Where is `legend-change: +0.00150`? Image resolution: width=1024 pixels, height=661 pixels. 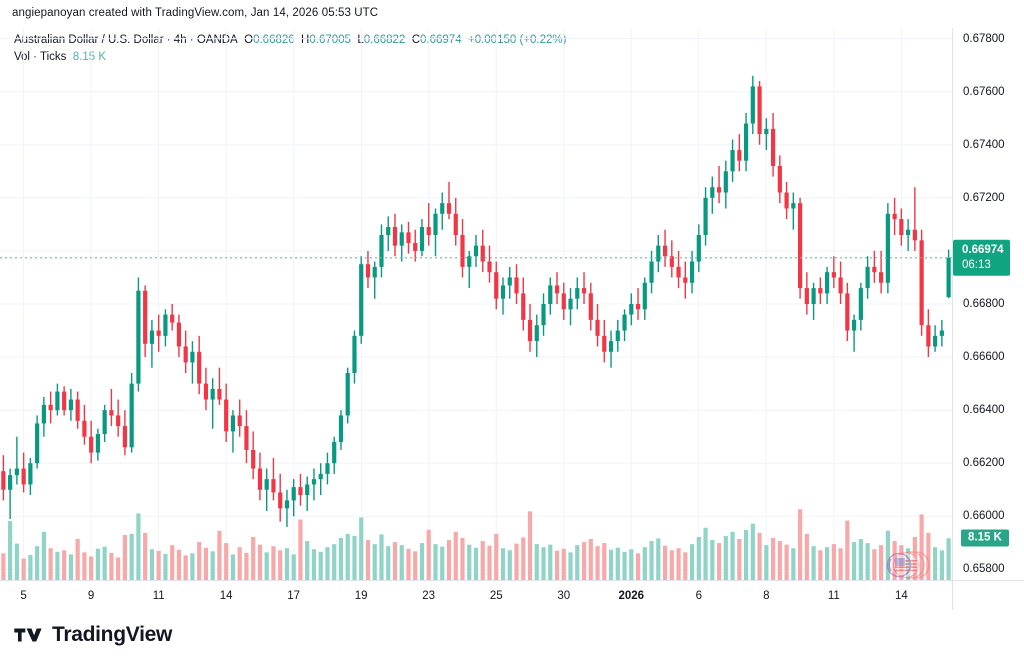
legend-change: +0.00150 is located at coordinates (492, 40).